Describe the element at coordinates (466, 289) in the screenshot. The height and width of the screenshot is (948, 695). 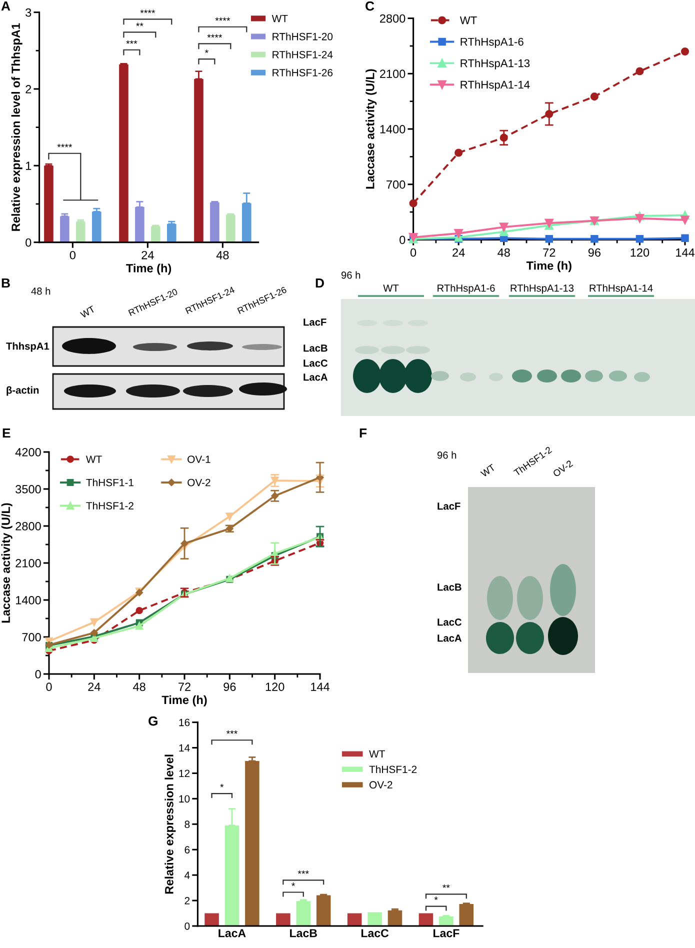
I see `text: RThHspA1-6` at that location.